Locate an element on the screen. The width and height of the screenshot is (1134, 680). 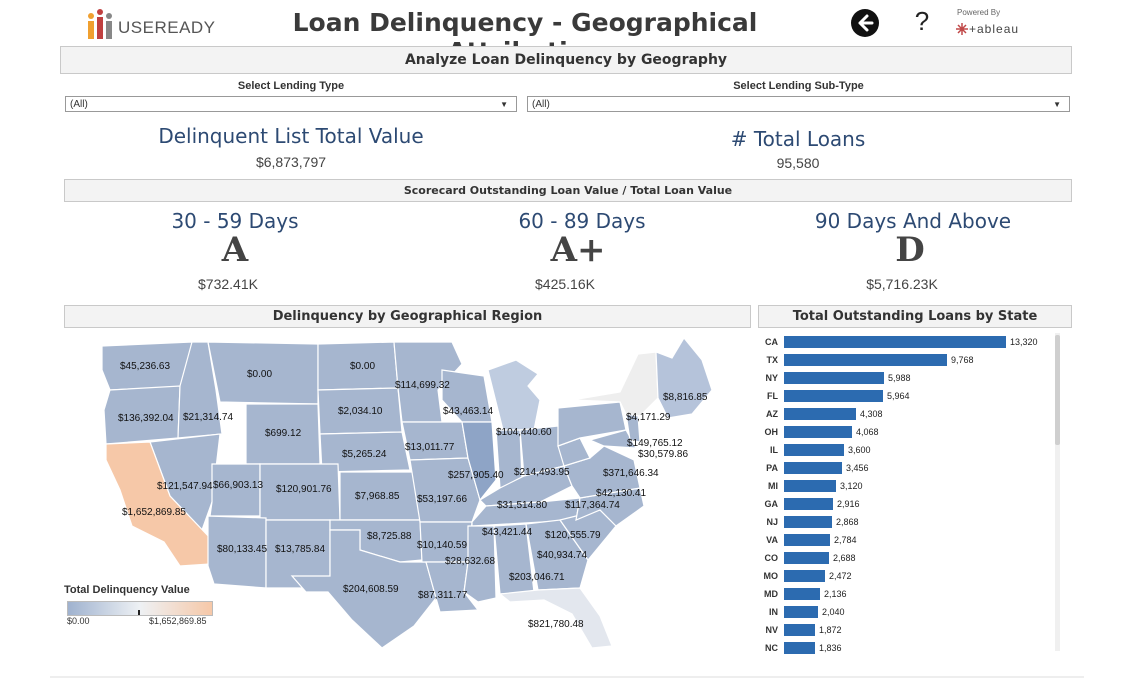
delinquent-total-title: Delinquent List Total Value is located at coordinates (291, 136).